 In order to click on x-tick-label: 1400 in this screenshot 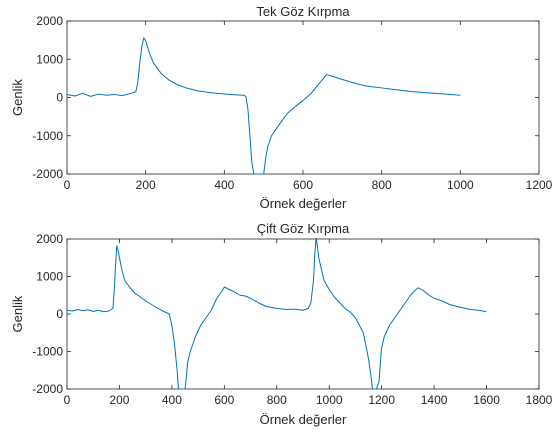, I will do `click(434, 400)`.